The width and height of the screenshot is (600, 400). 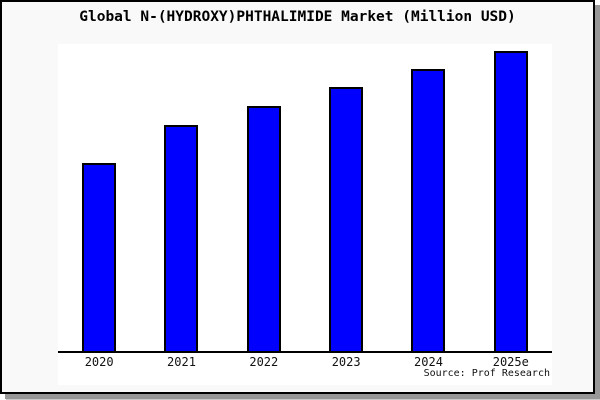 What do you see at coordinates (428, 362) in the screenshot?
I see `x-tick-label-2024: 2024` at bounding box center [428, 362].